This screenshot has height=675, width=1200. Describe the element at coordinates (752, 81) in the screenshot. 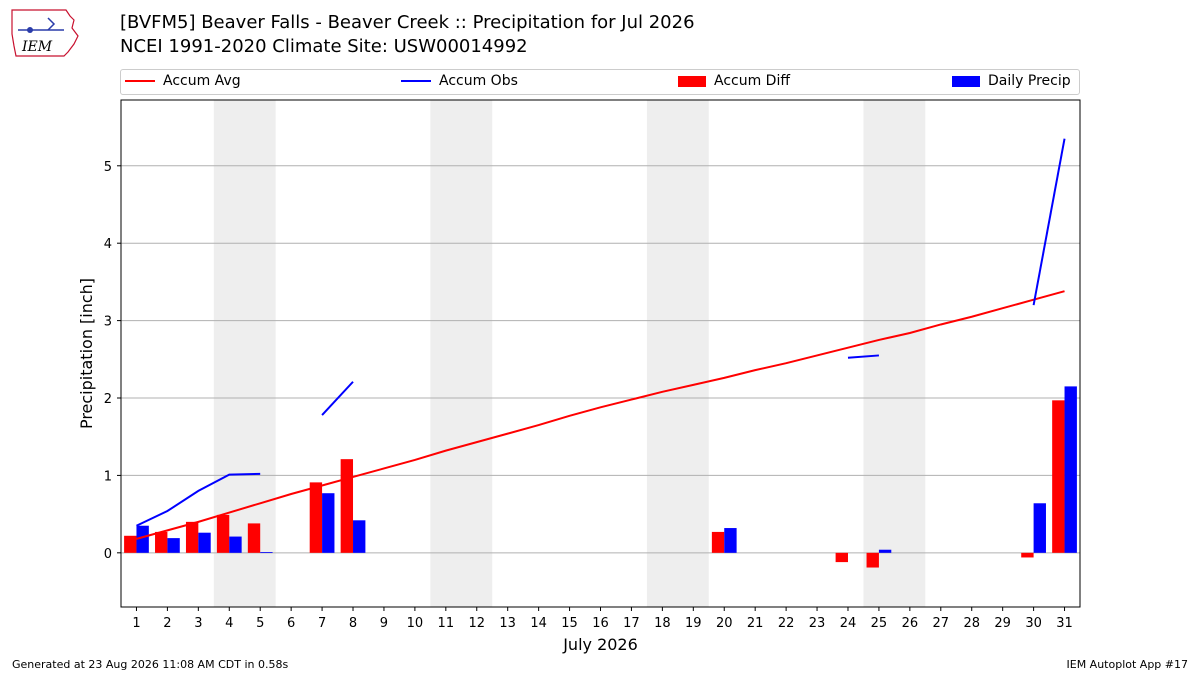

I see `legend-label-accum-diff: Accum Diff` at that location.